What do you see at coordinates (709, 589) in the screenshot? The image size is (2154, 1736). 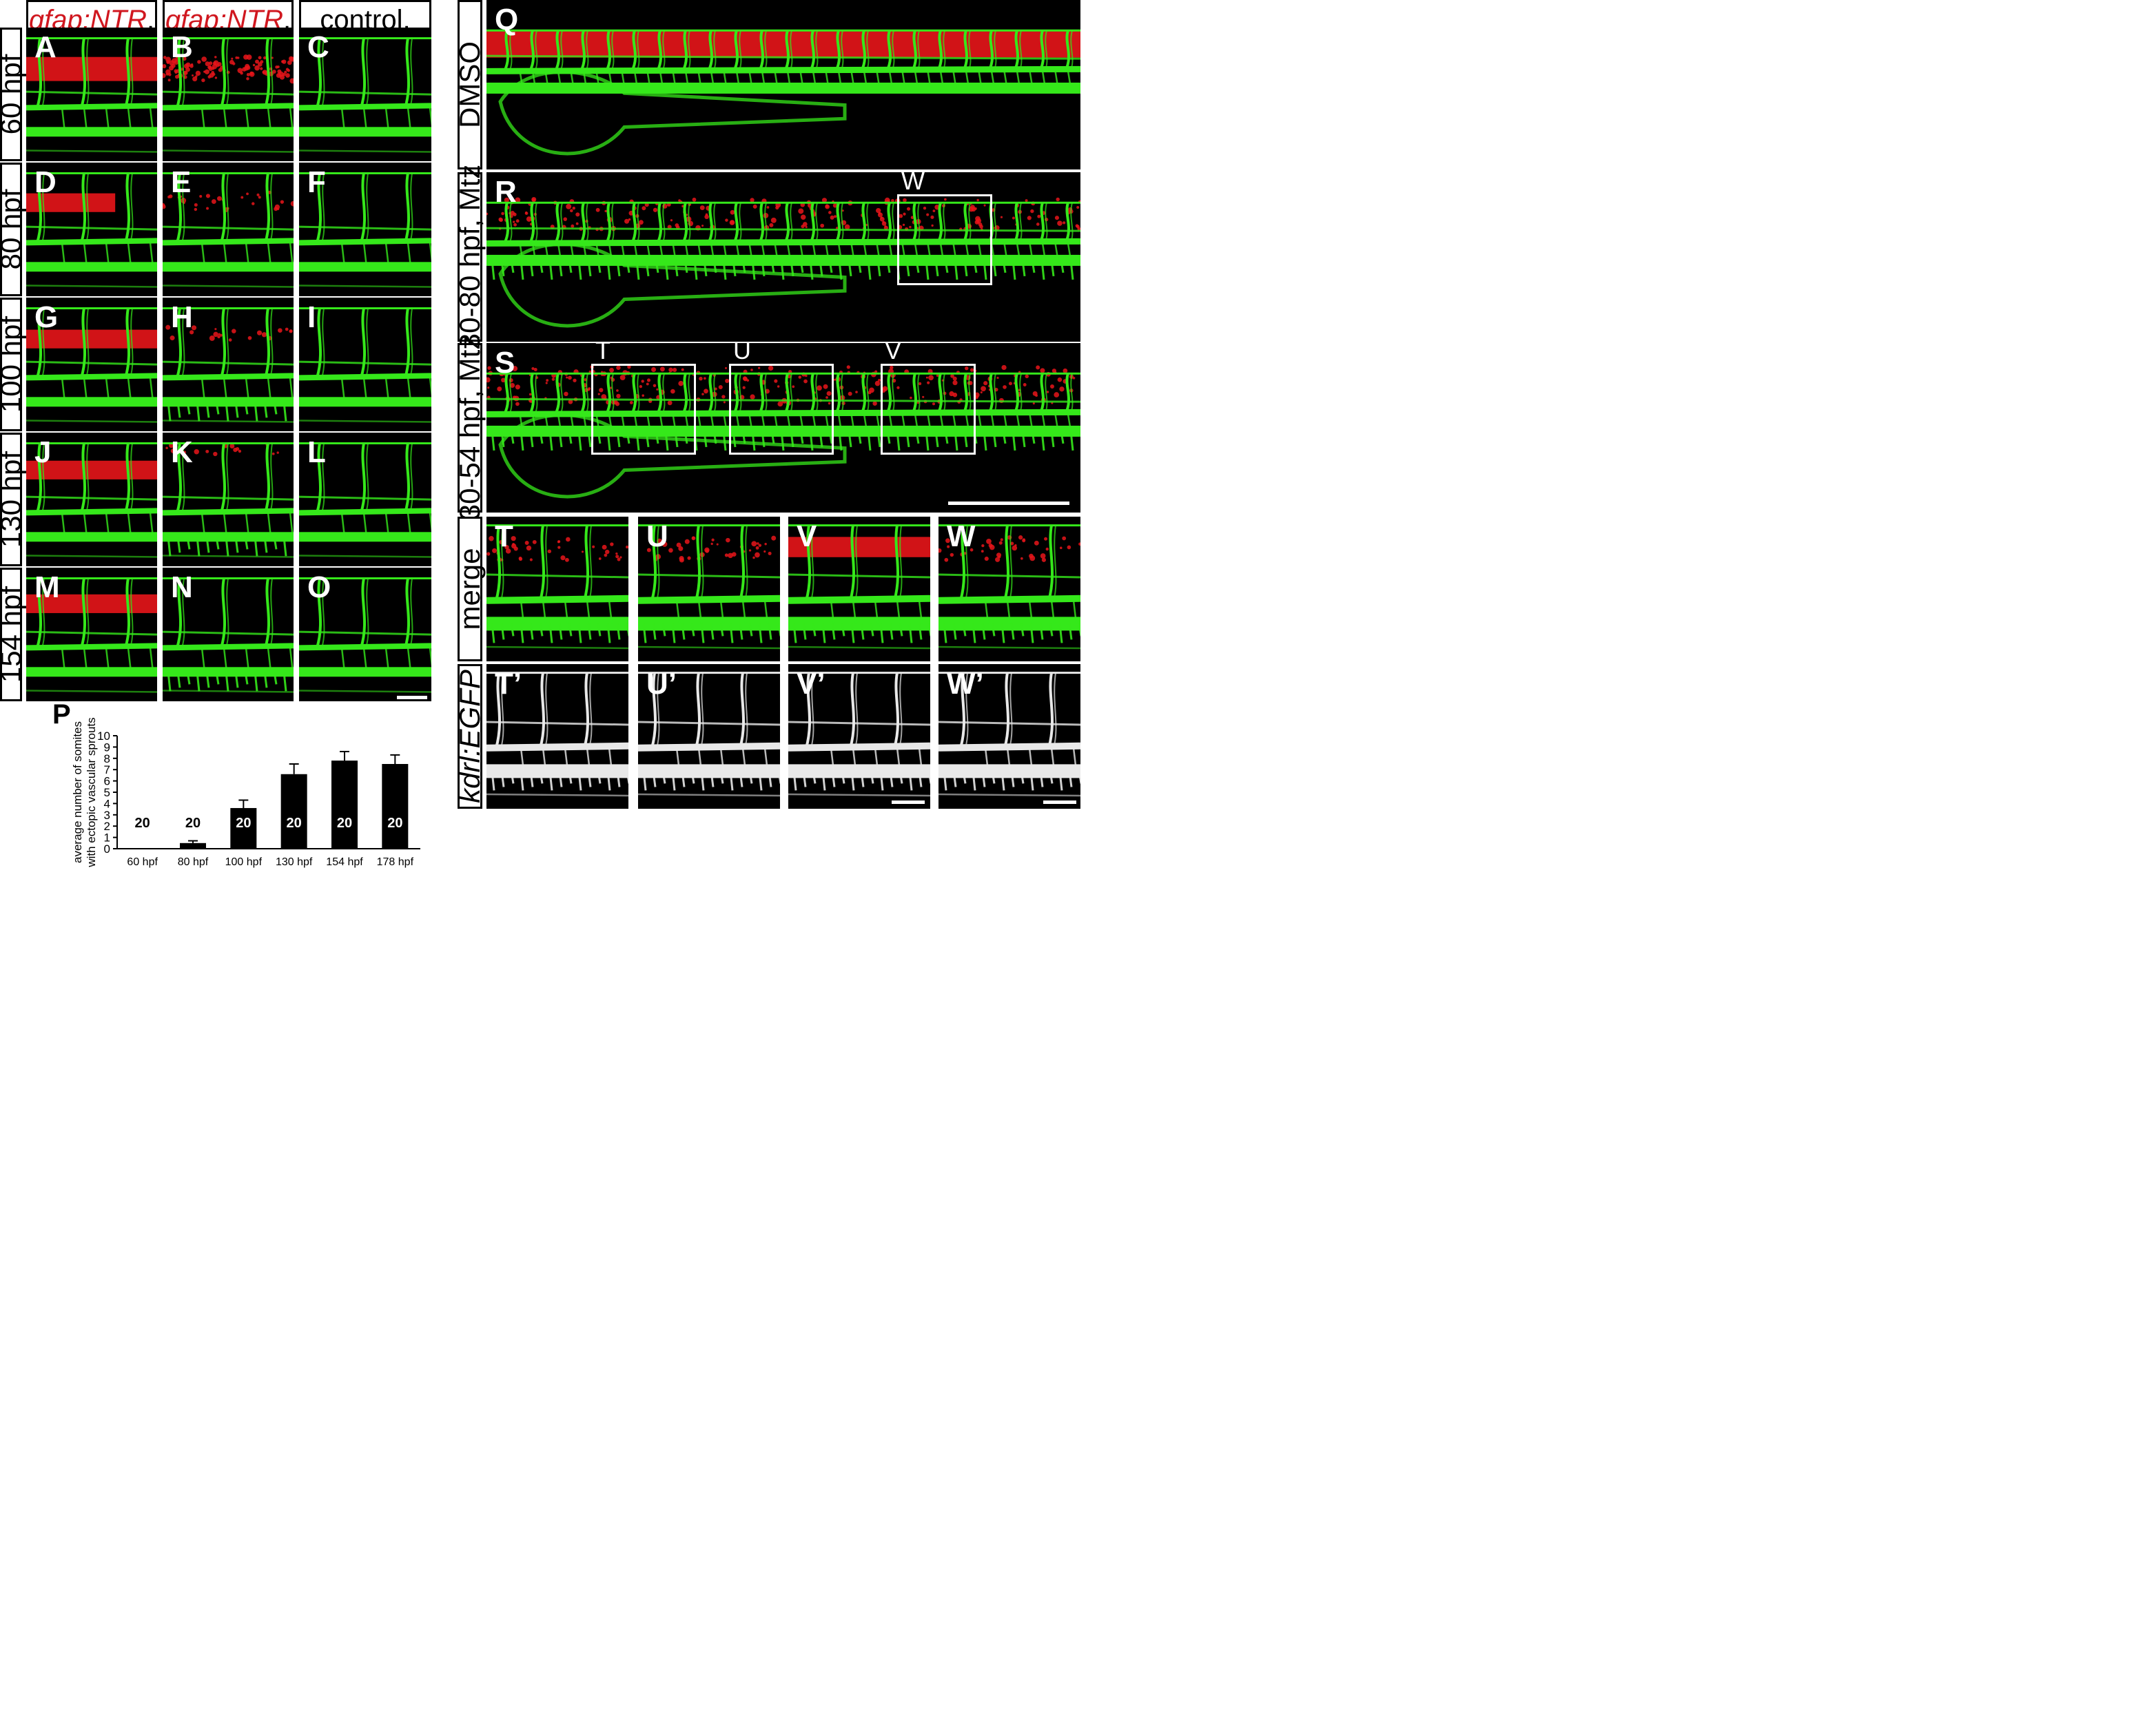 I see `micrograph-panel: U` at bounding box center [709, 589].